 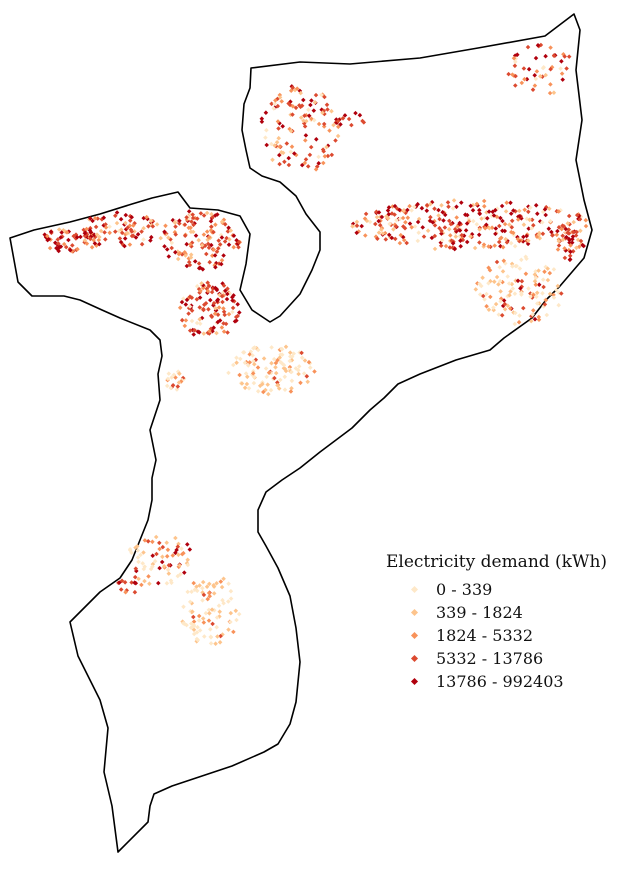 I want to click on legend-label-2: 339 - 1824, so click(x=479, y=612).